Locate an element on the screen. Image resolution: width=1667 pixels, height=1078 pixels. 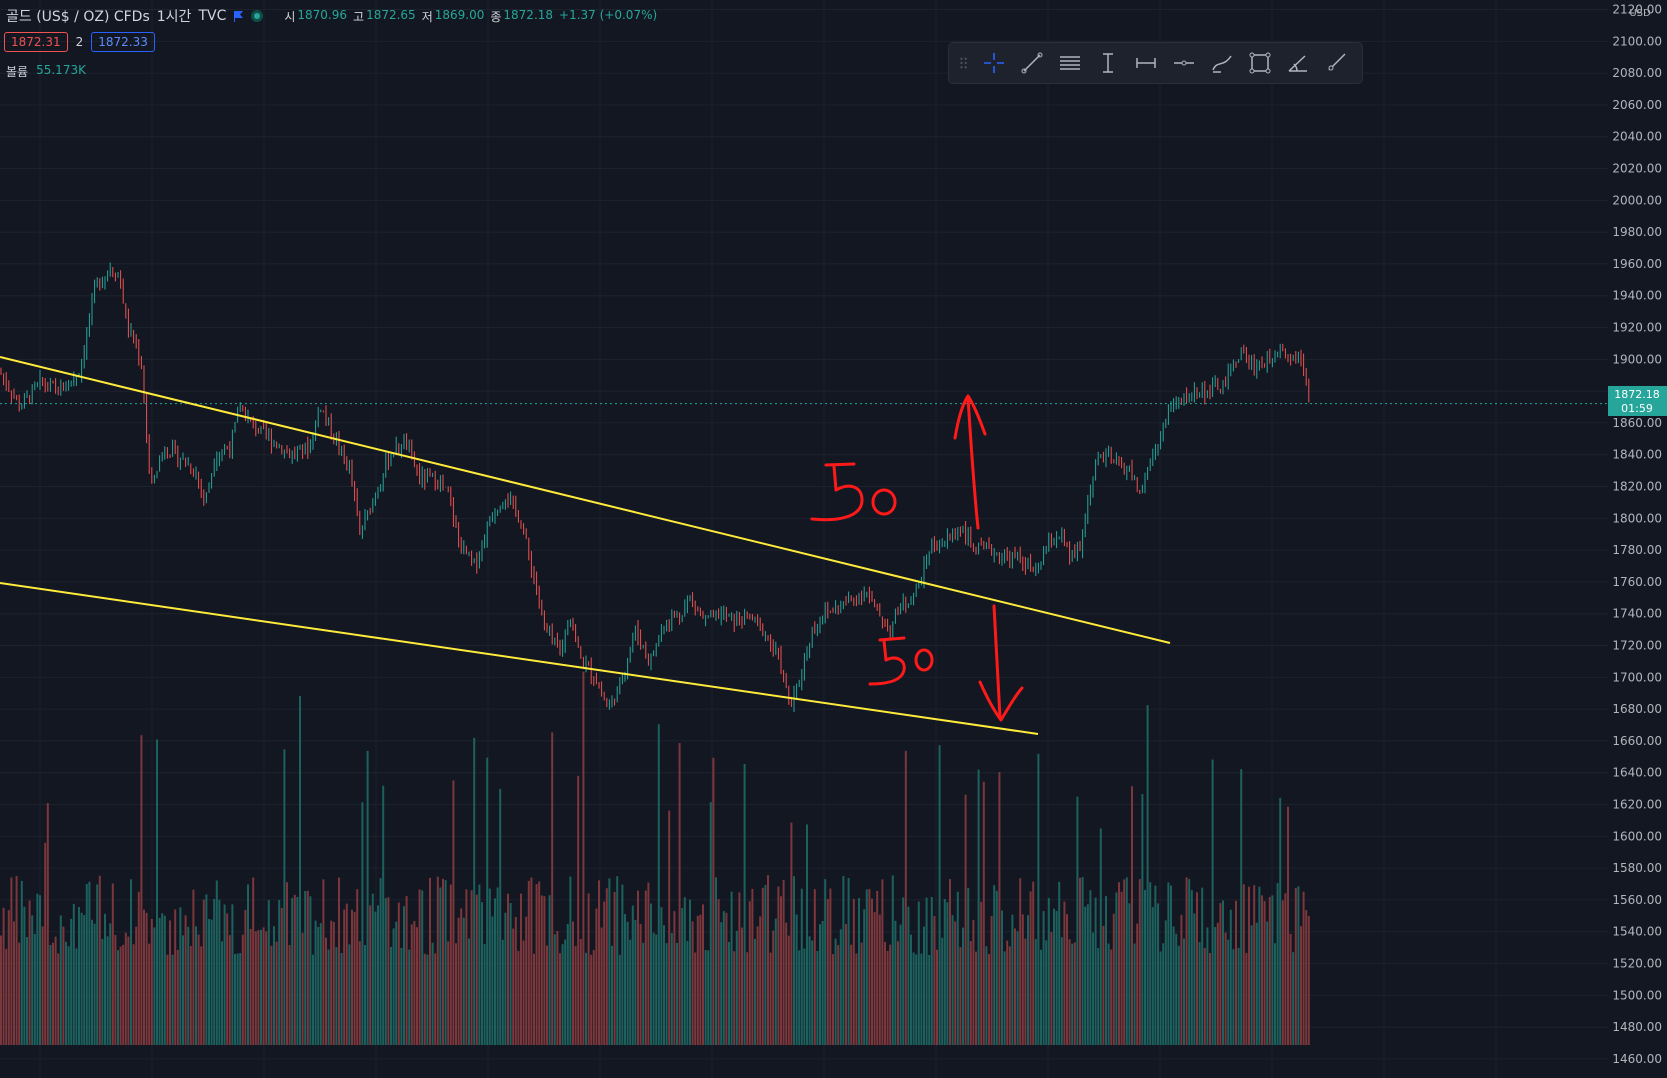
crosshair-icon is located at coordinates (994, 63).